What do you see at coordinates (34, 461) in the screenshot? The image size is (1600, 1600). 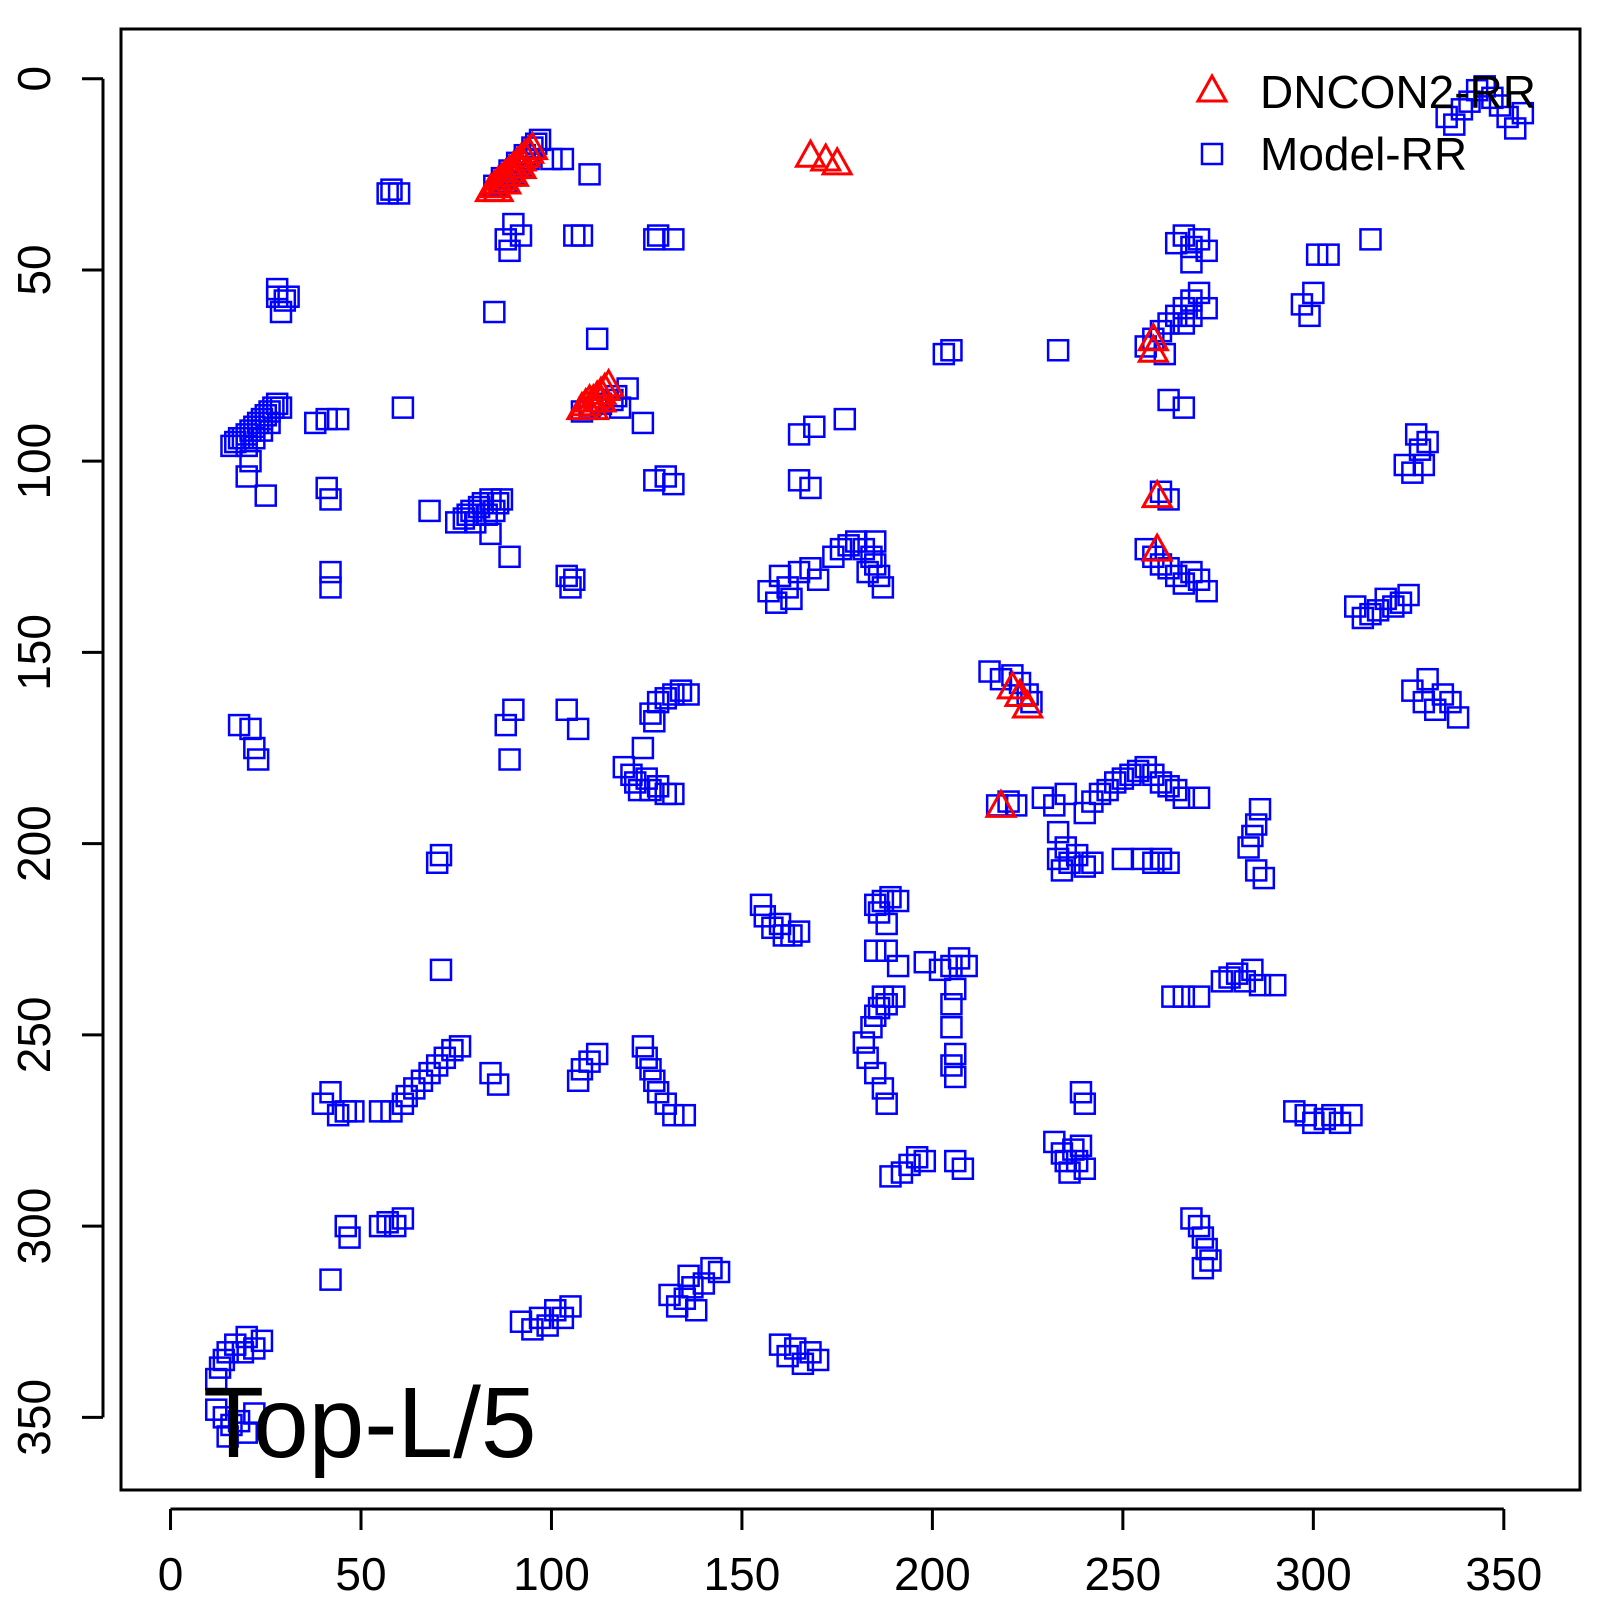 I see `y-tick-label: 100` at bounding box center [34, 461].